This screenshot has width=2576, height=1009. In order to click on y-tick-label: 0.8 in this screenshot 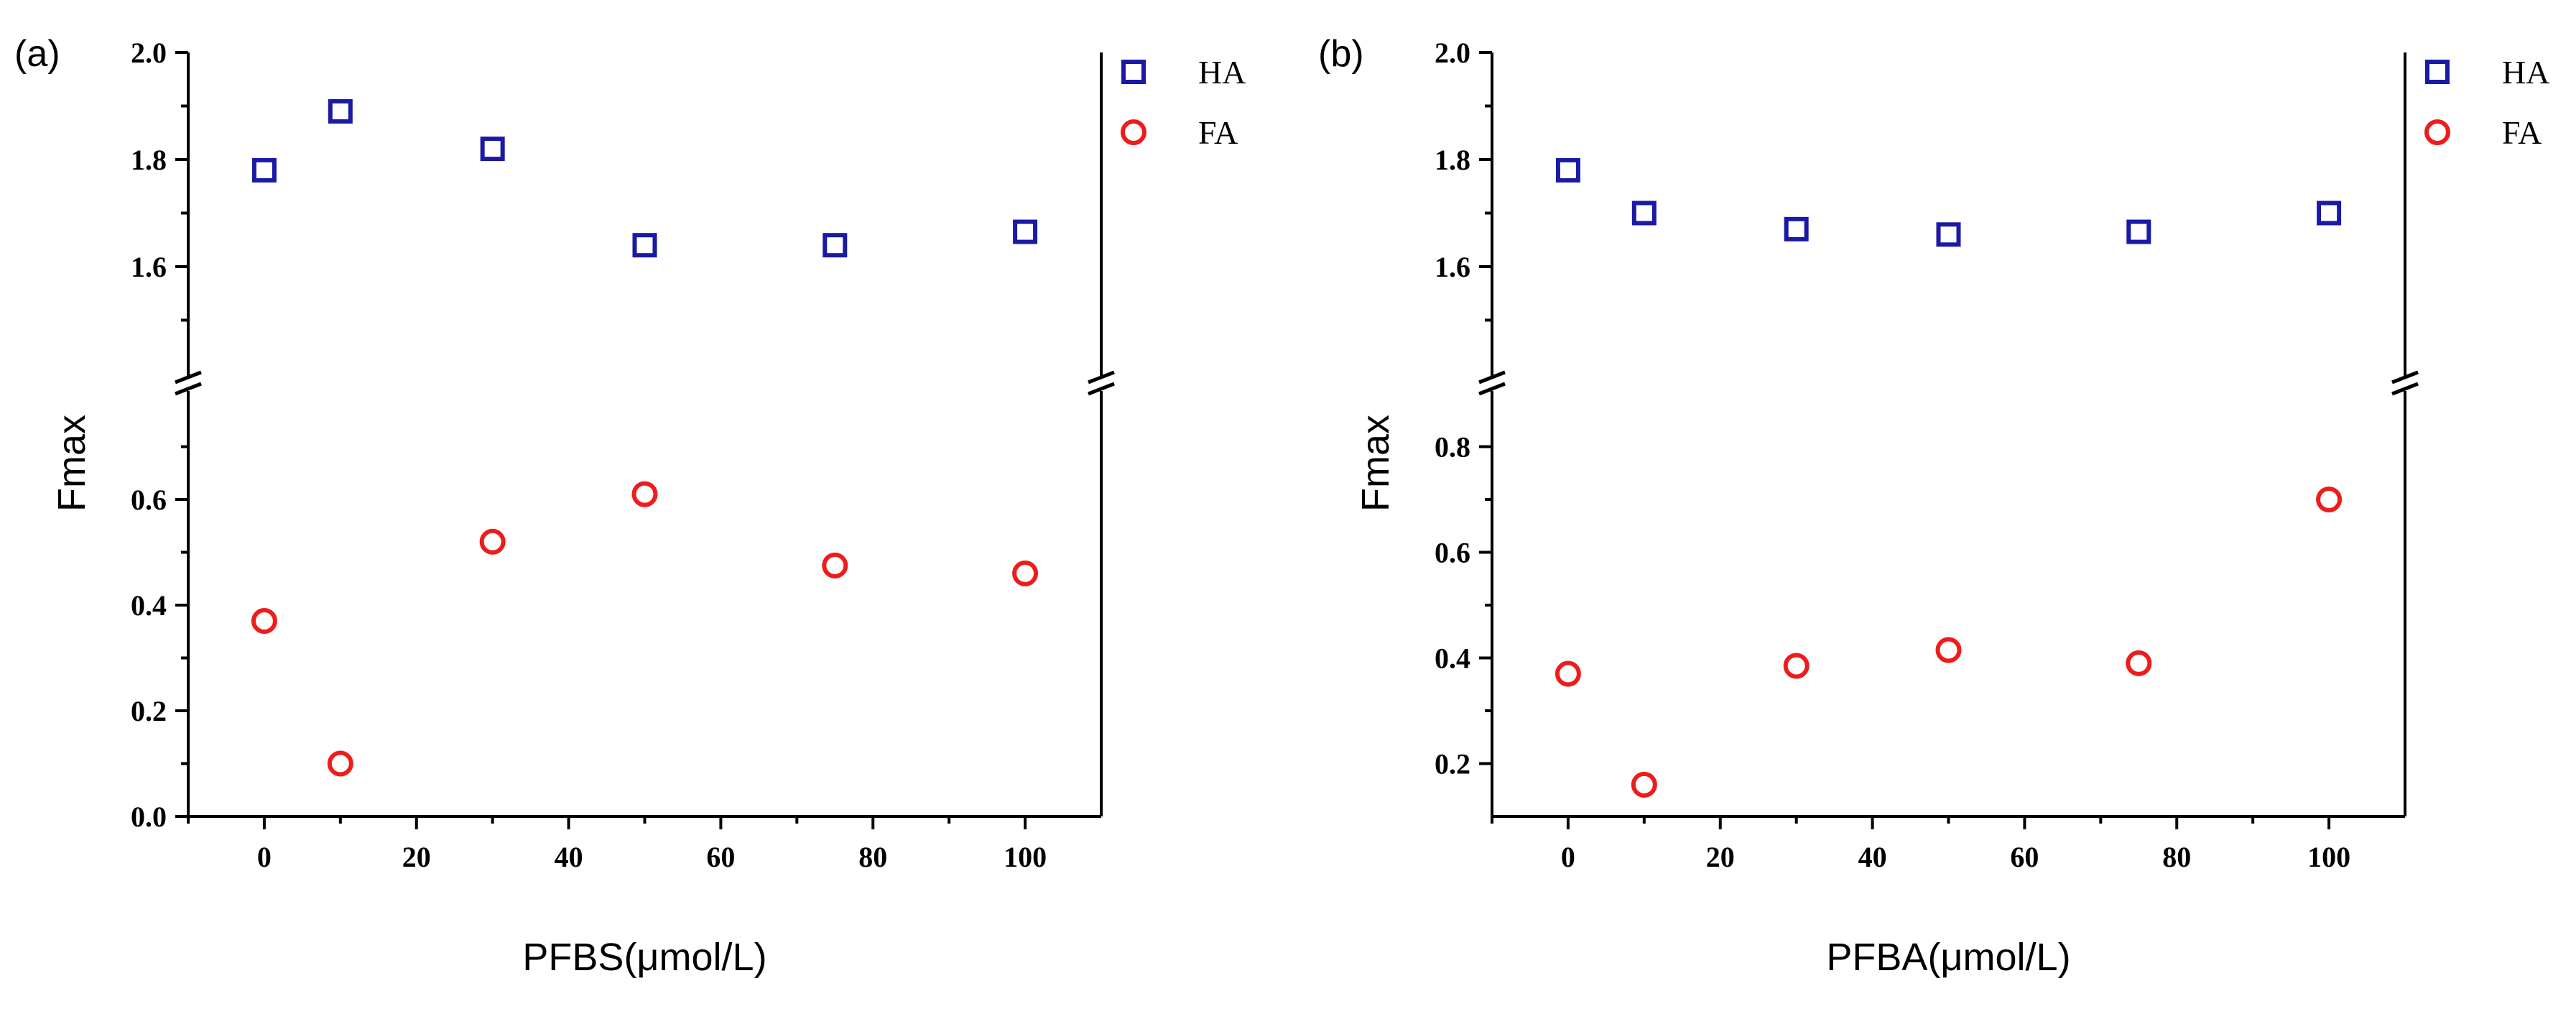, I will do `click(1452, 448)`.